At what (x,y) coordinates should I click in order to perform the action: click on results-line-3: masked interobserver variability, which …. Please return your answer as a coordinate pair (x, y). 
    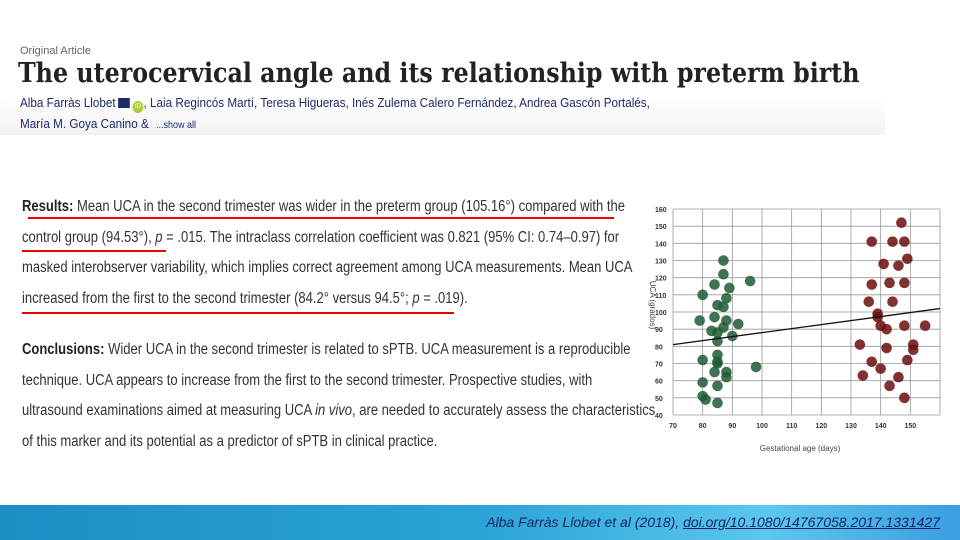
    Looking at the image, I should click on (327, 267).